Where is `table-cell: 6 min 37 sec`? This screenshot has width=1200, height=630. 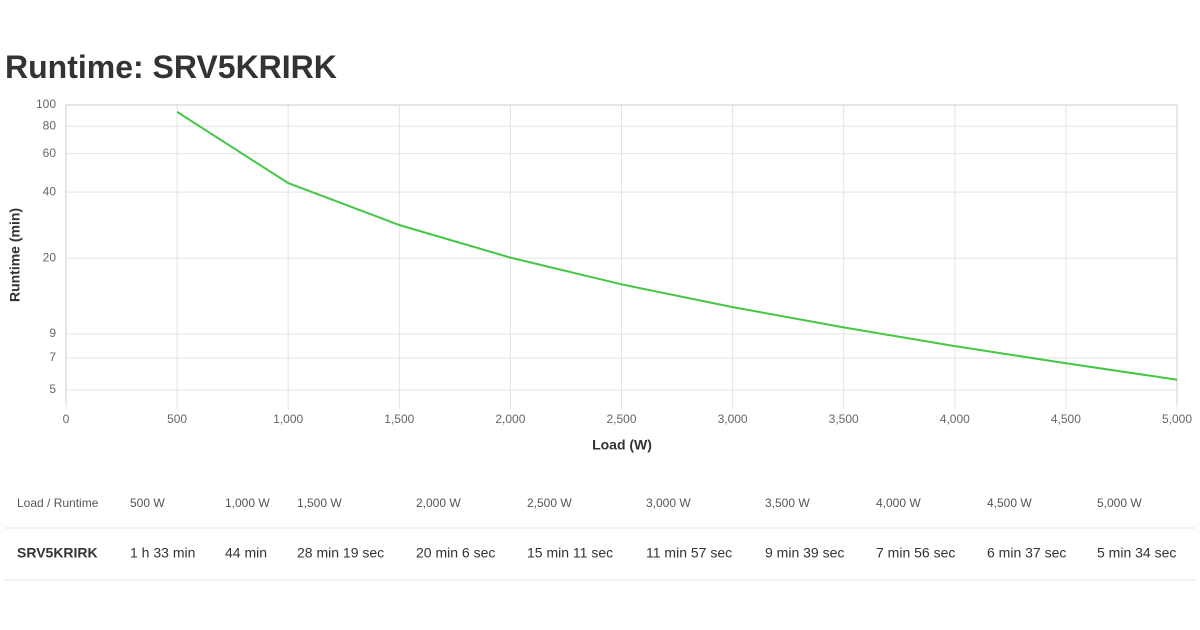
table-cell: 6 min 37 sec is located at coordinates (1026, 553).